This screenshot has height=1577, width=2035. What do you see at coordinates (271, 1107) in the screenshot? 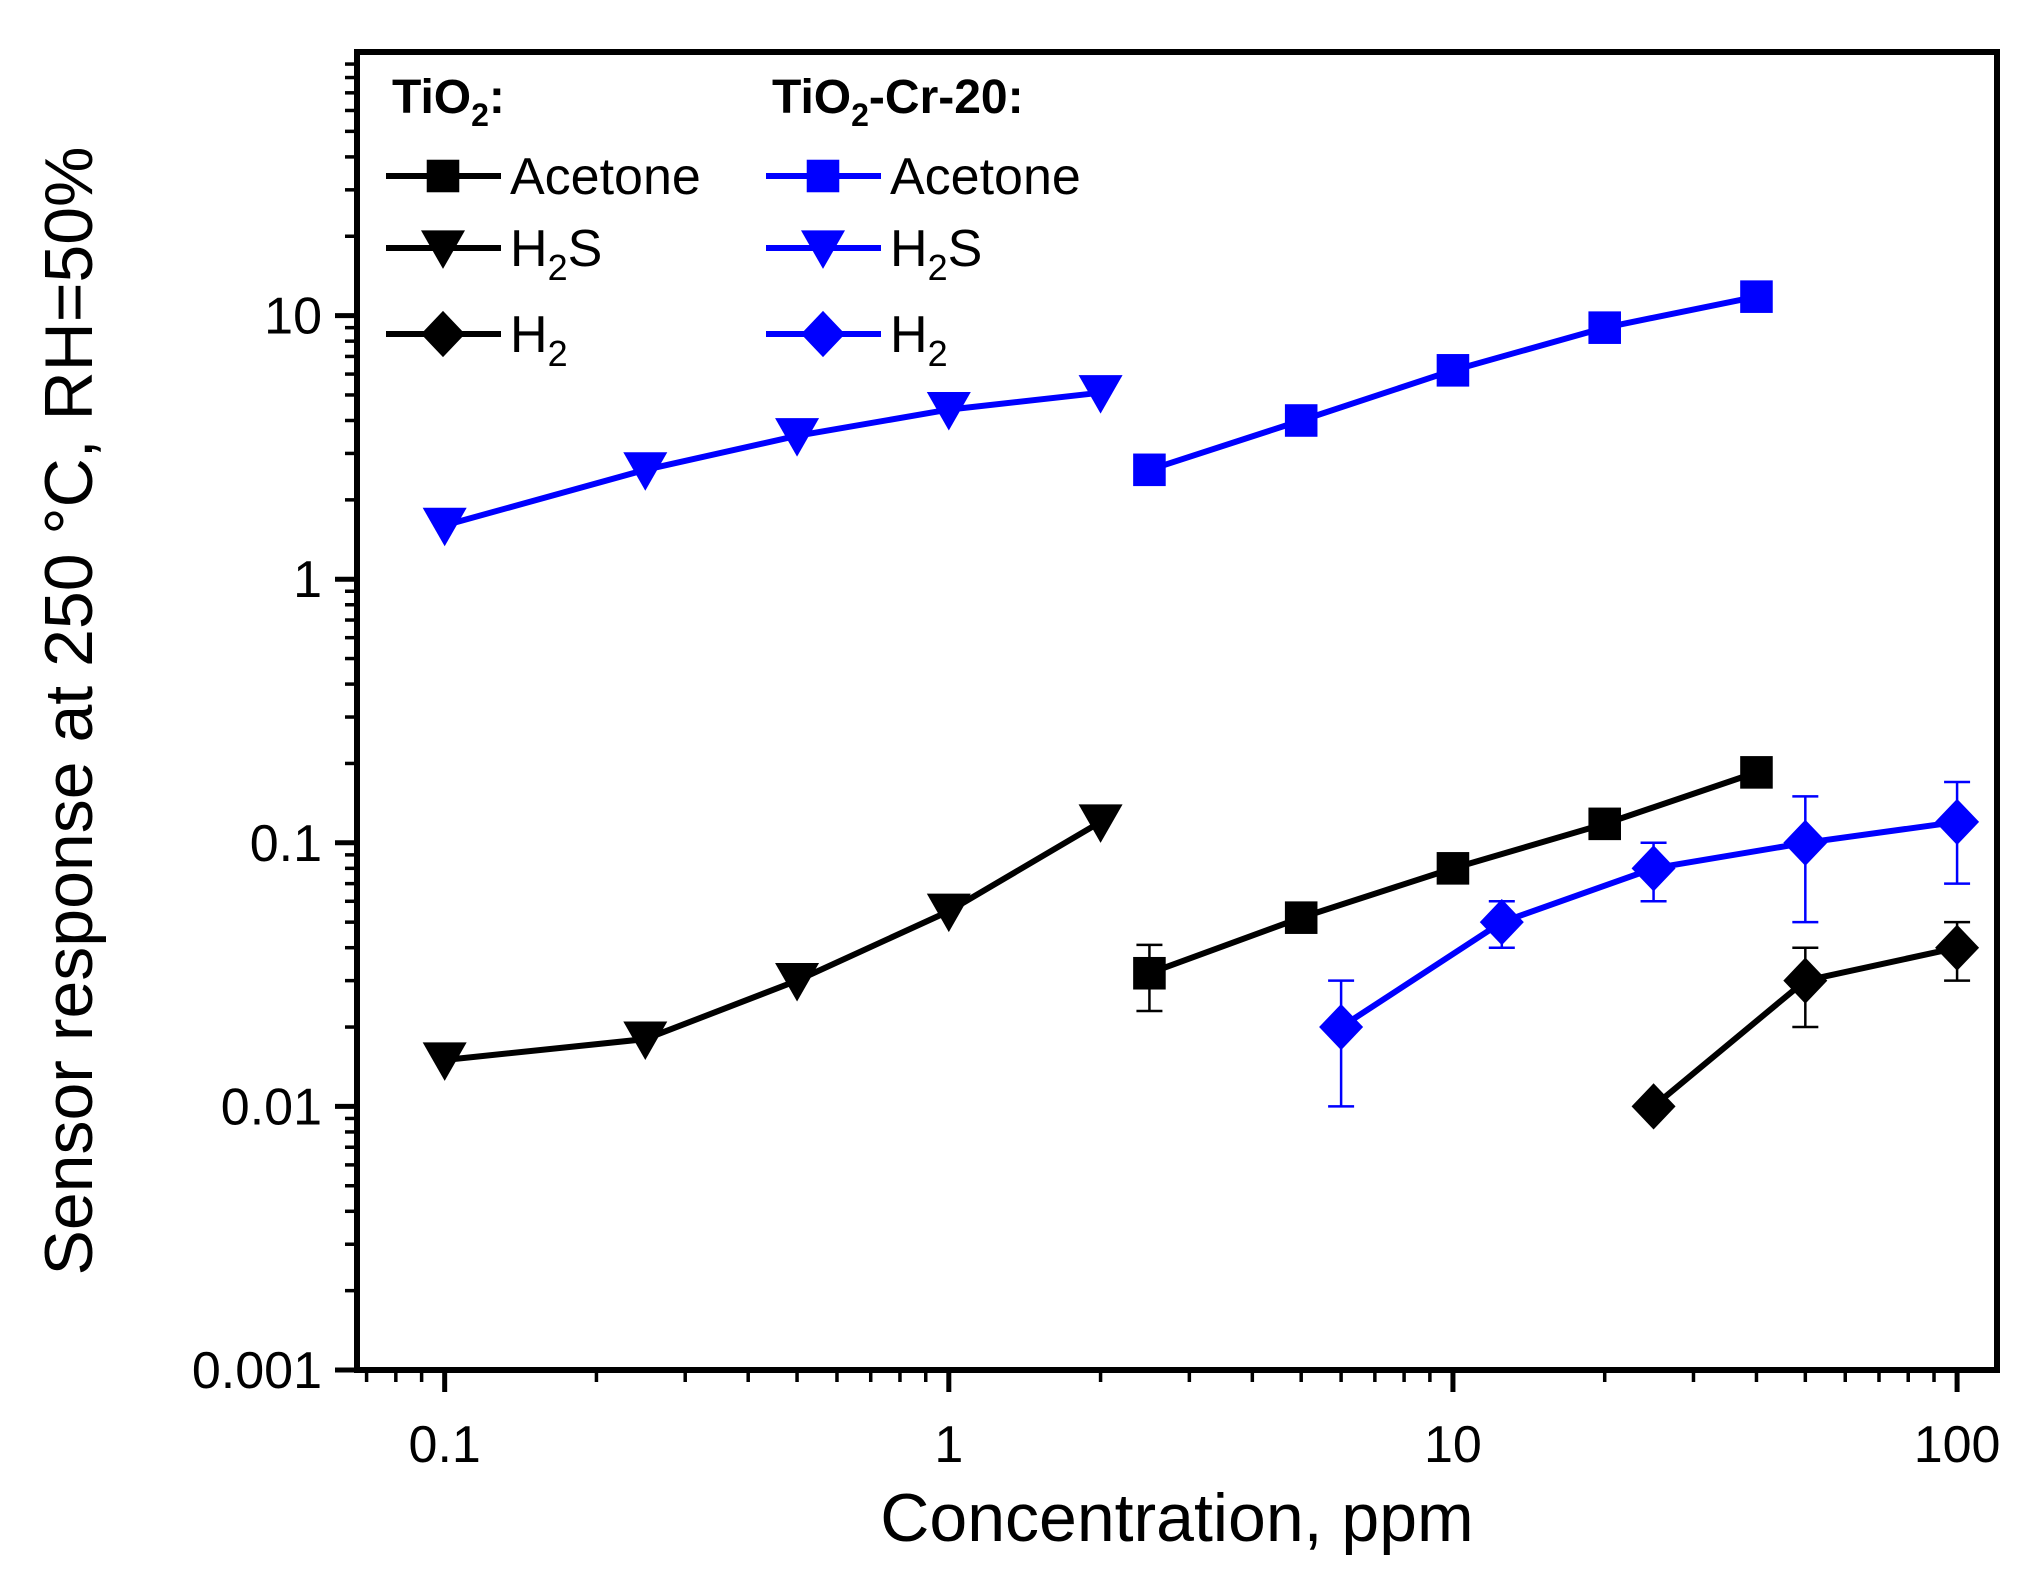
I see `y-tick-label: 0.01` at bounding box center [271, 1107].